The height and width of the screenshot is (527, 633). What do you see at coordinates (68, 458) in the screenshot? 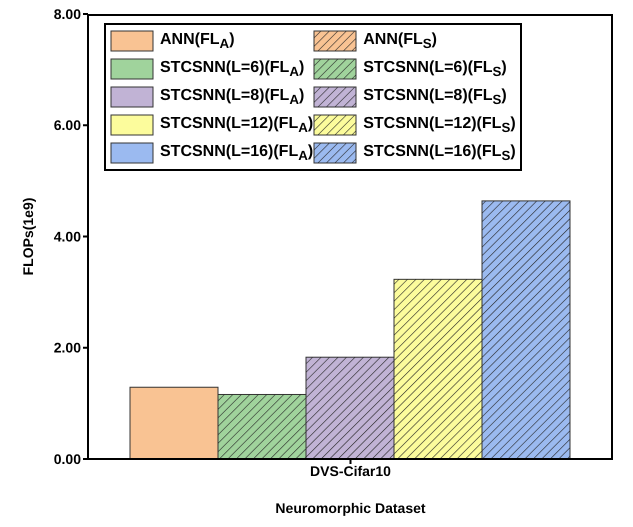
I see `y-tick-label: 0.00` at bounding box center [68, 458].